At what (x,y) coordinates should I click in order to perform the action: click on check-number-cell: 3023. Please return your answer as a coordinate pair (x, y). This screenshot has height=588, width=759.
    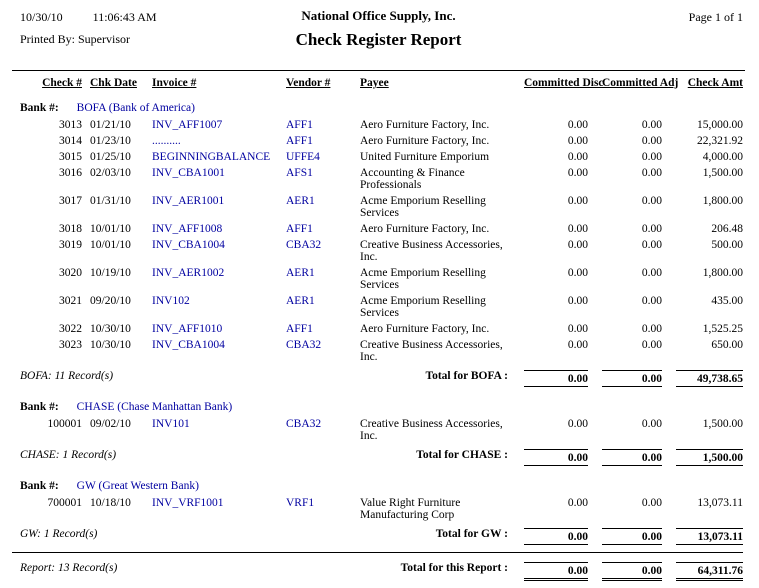
    Looking at the image, I should click on (47, 351).